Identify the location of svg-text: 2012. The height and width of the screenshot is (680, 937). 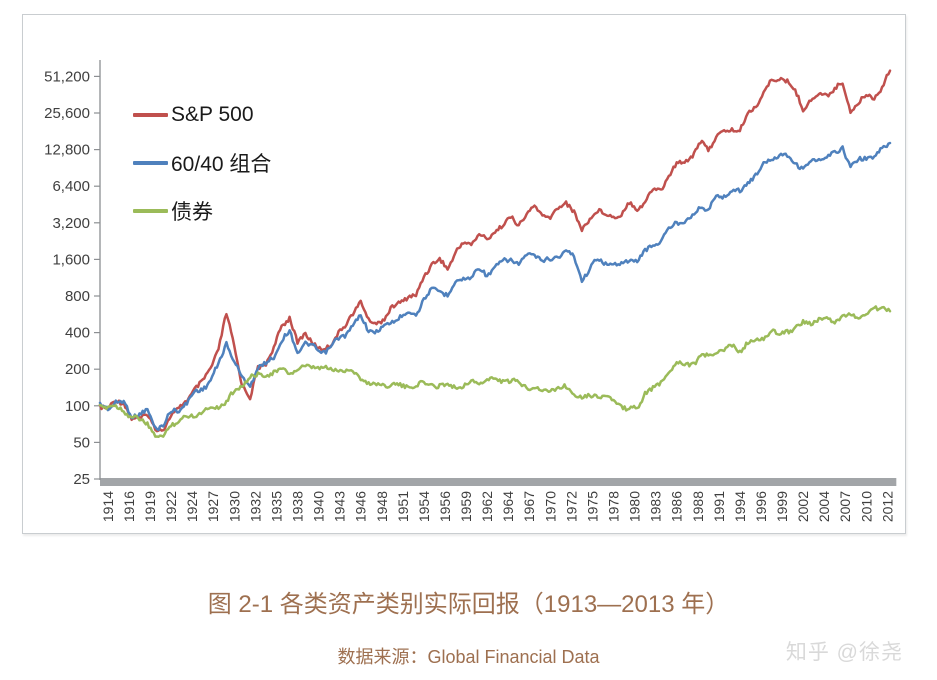
(887, 506).